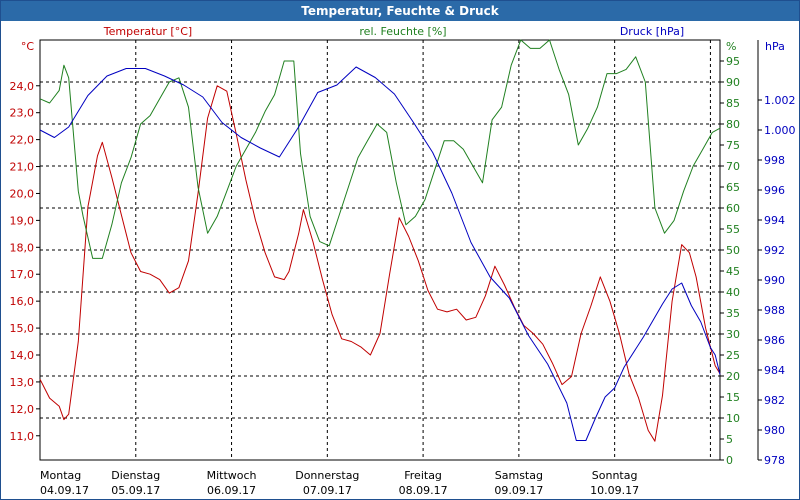  I want to click on pressure-tick-label: 996, so click(774, 190).